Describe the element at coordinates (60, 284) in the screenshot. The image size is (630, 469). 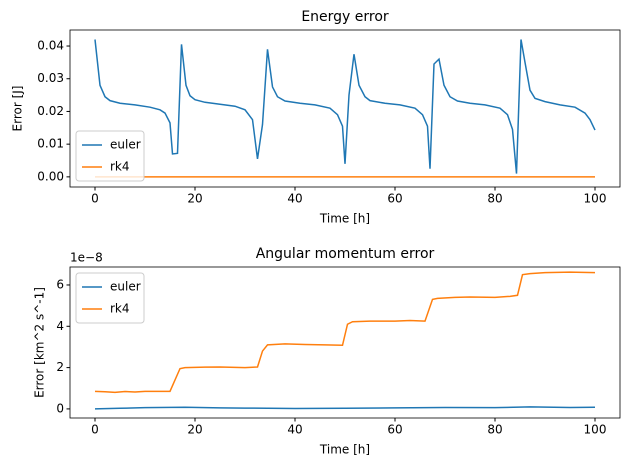
I see `y-tick-label: 6` at that location.